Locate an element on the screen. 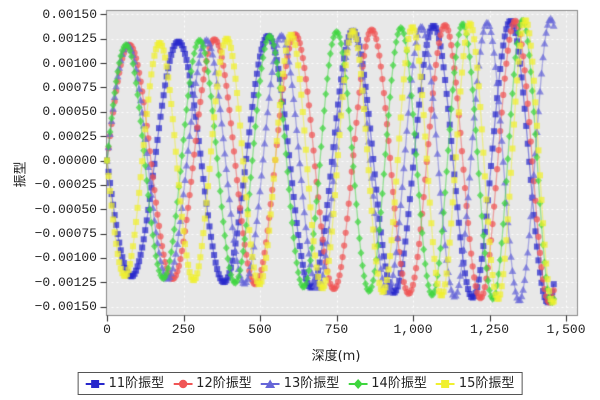  legend-item-label: 15阶振型 is located at coordinates (486, 383).